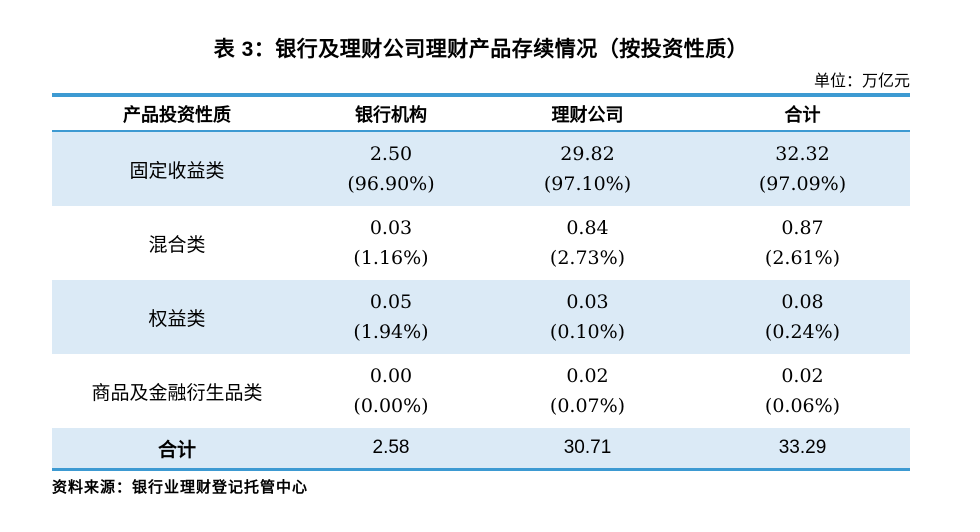 This screenshot has height=532, width=980. I want to click on value-cell: 32.32 (97.09%), so click(802, 169).